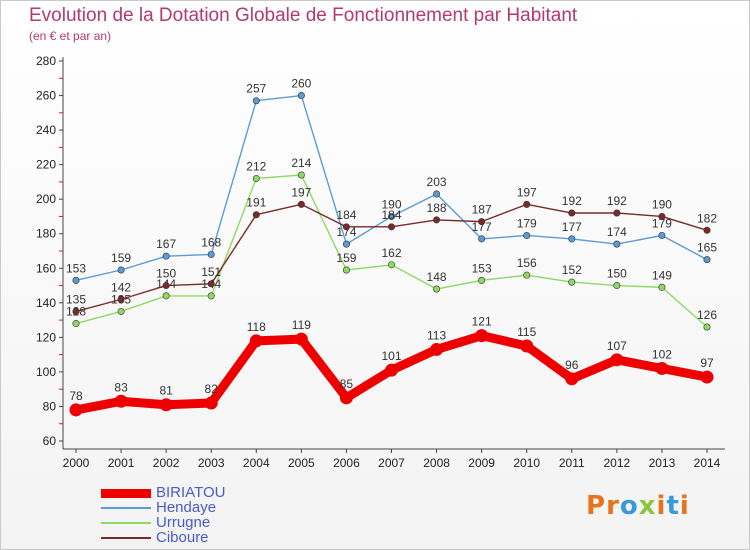  What do you see at coordinates (301, 84) in the screenshot?
I see `data-label: 260` at bounding box center [301, 84].